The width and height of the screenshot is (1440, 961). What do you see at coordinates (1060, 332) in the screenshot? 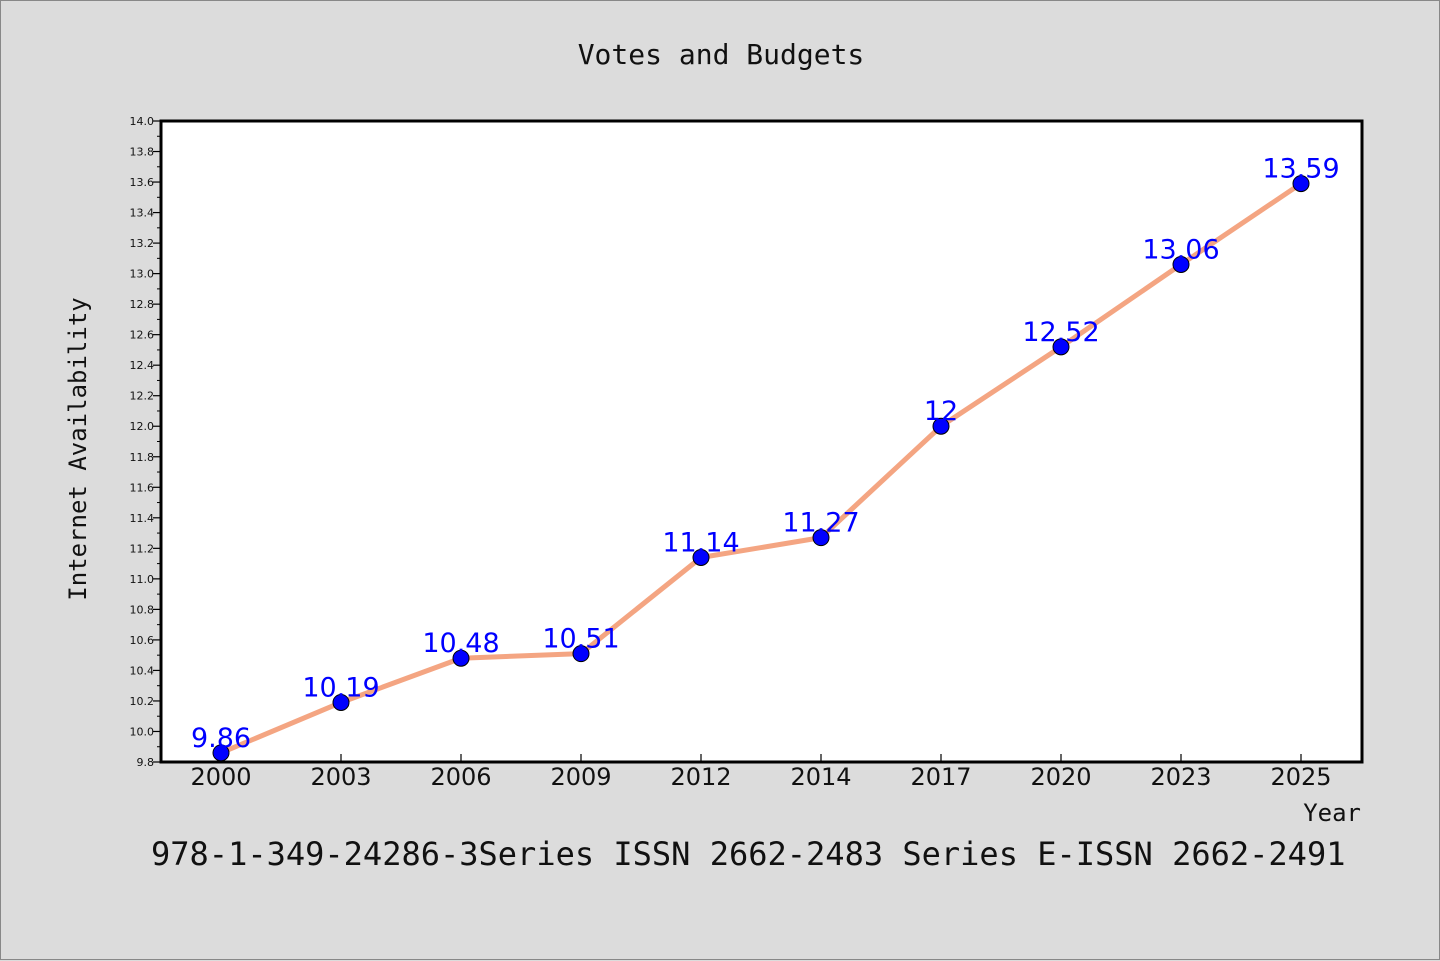
I see `data-label: 12.52` at bounding box center [1060, 332].